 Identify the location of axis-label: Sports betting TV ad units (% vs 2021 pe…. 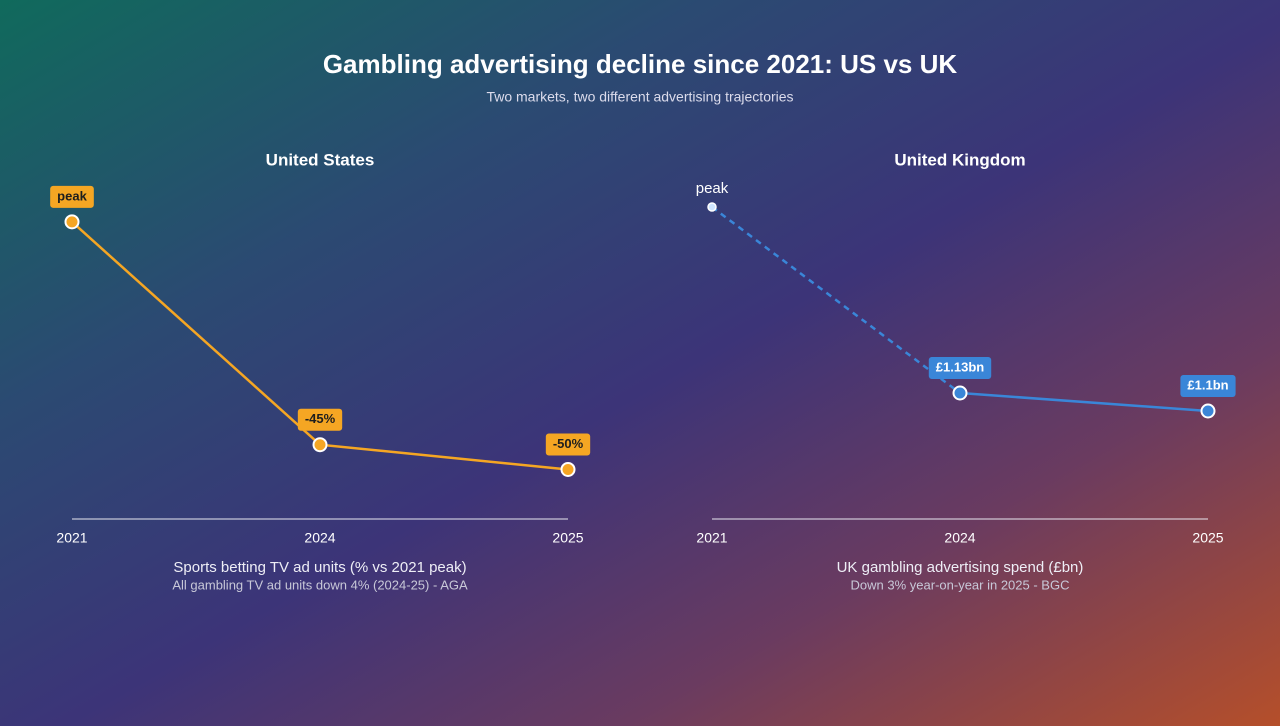
(319, 567).